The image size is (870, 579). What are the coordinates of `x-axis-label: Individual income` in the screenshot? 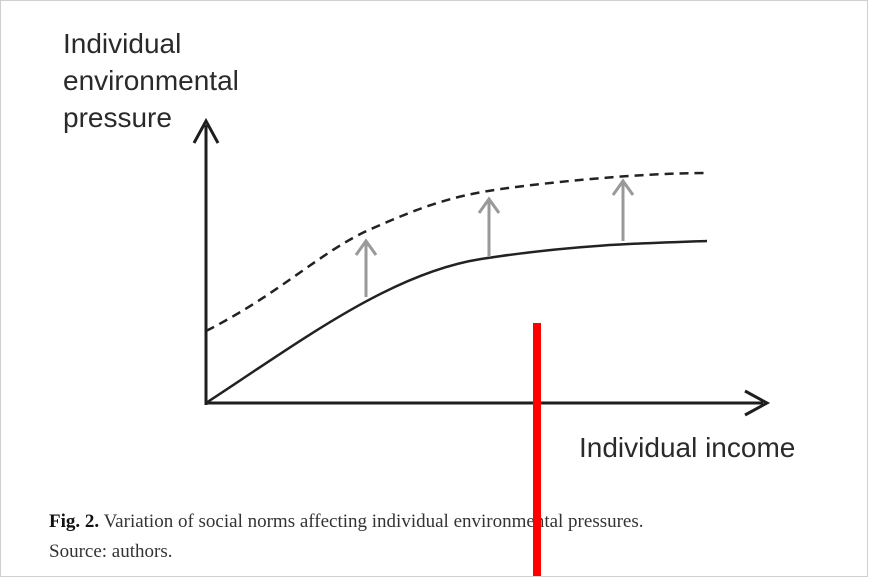 It's located at (687, 447).